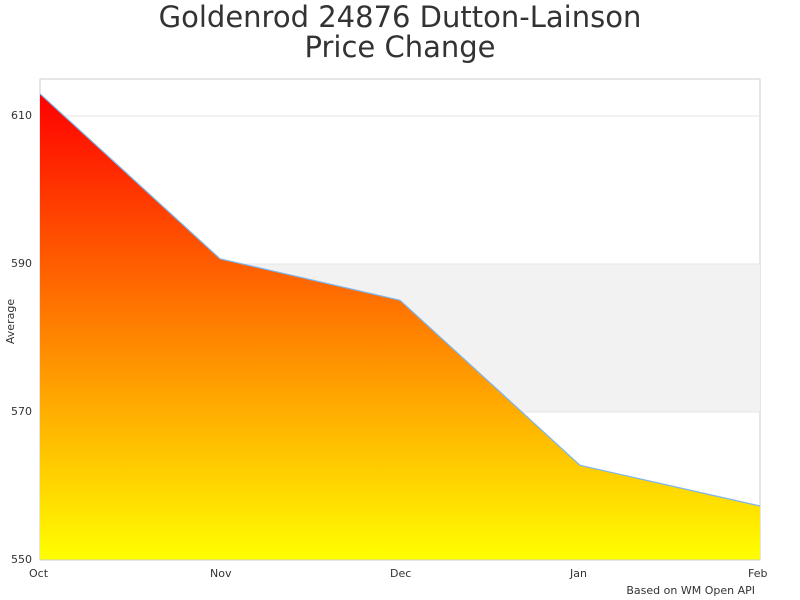 The image size is (800, 600). Describe the element at coordinates (401, 573) in the screenshot. I see `x-tick-label: Dec` at that location.